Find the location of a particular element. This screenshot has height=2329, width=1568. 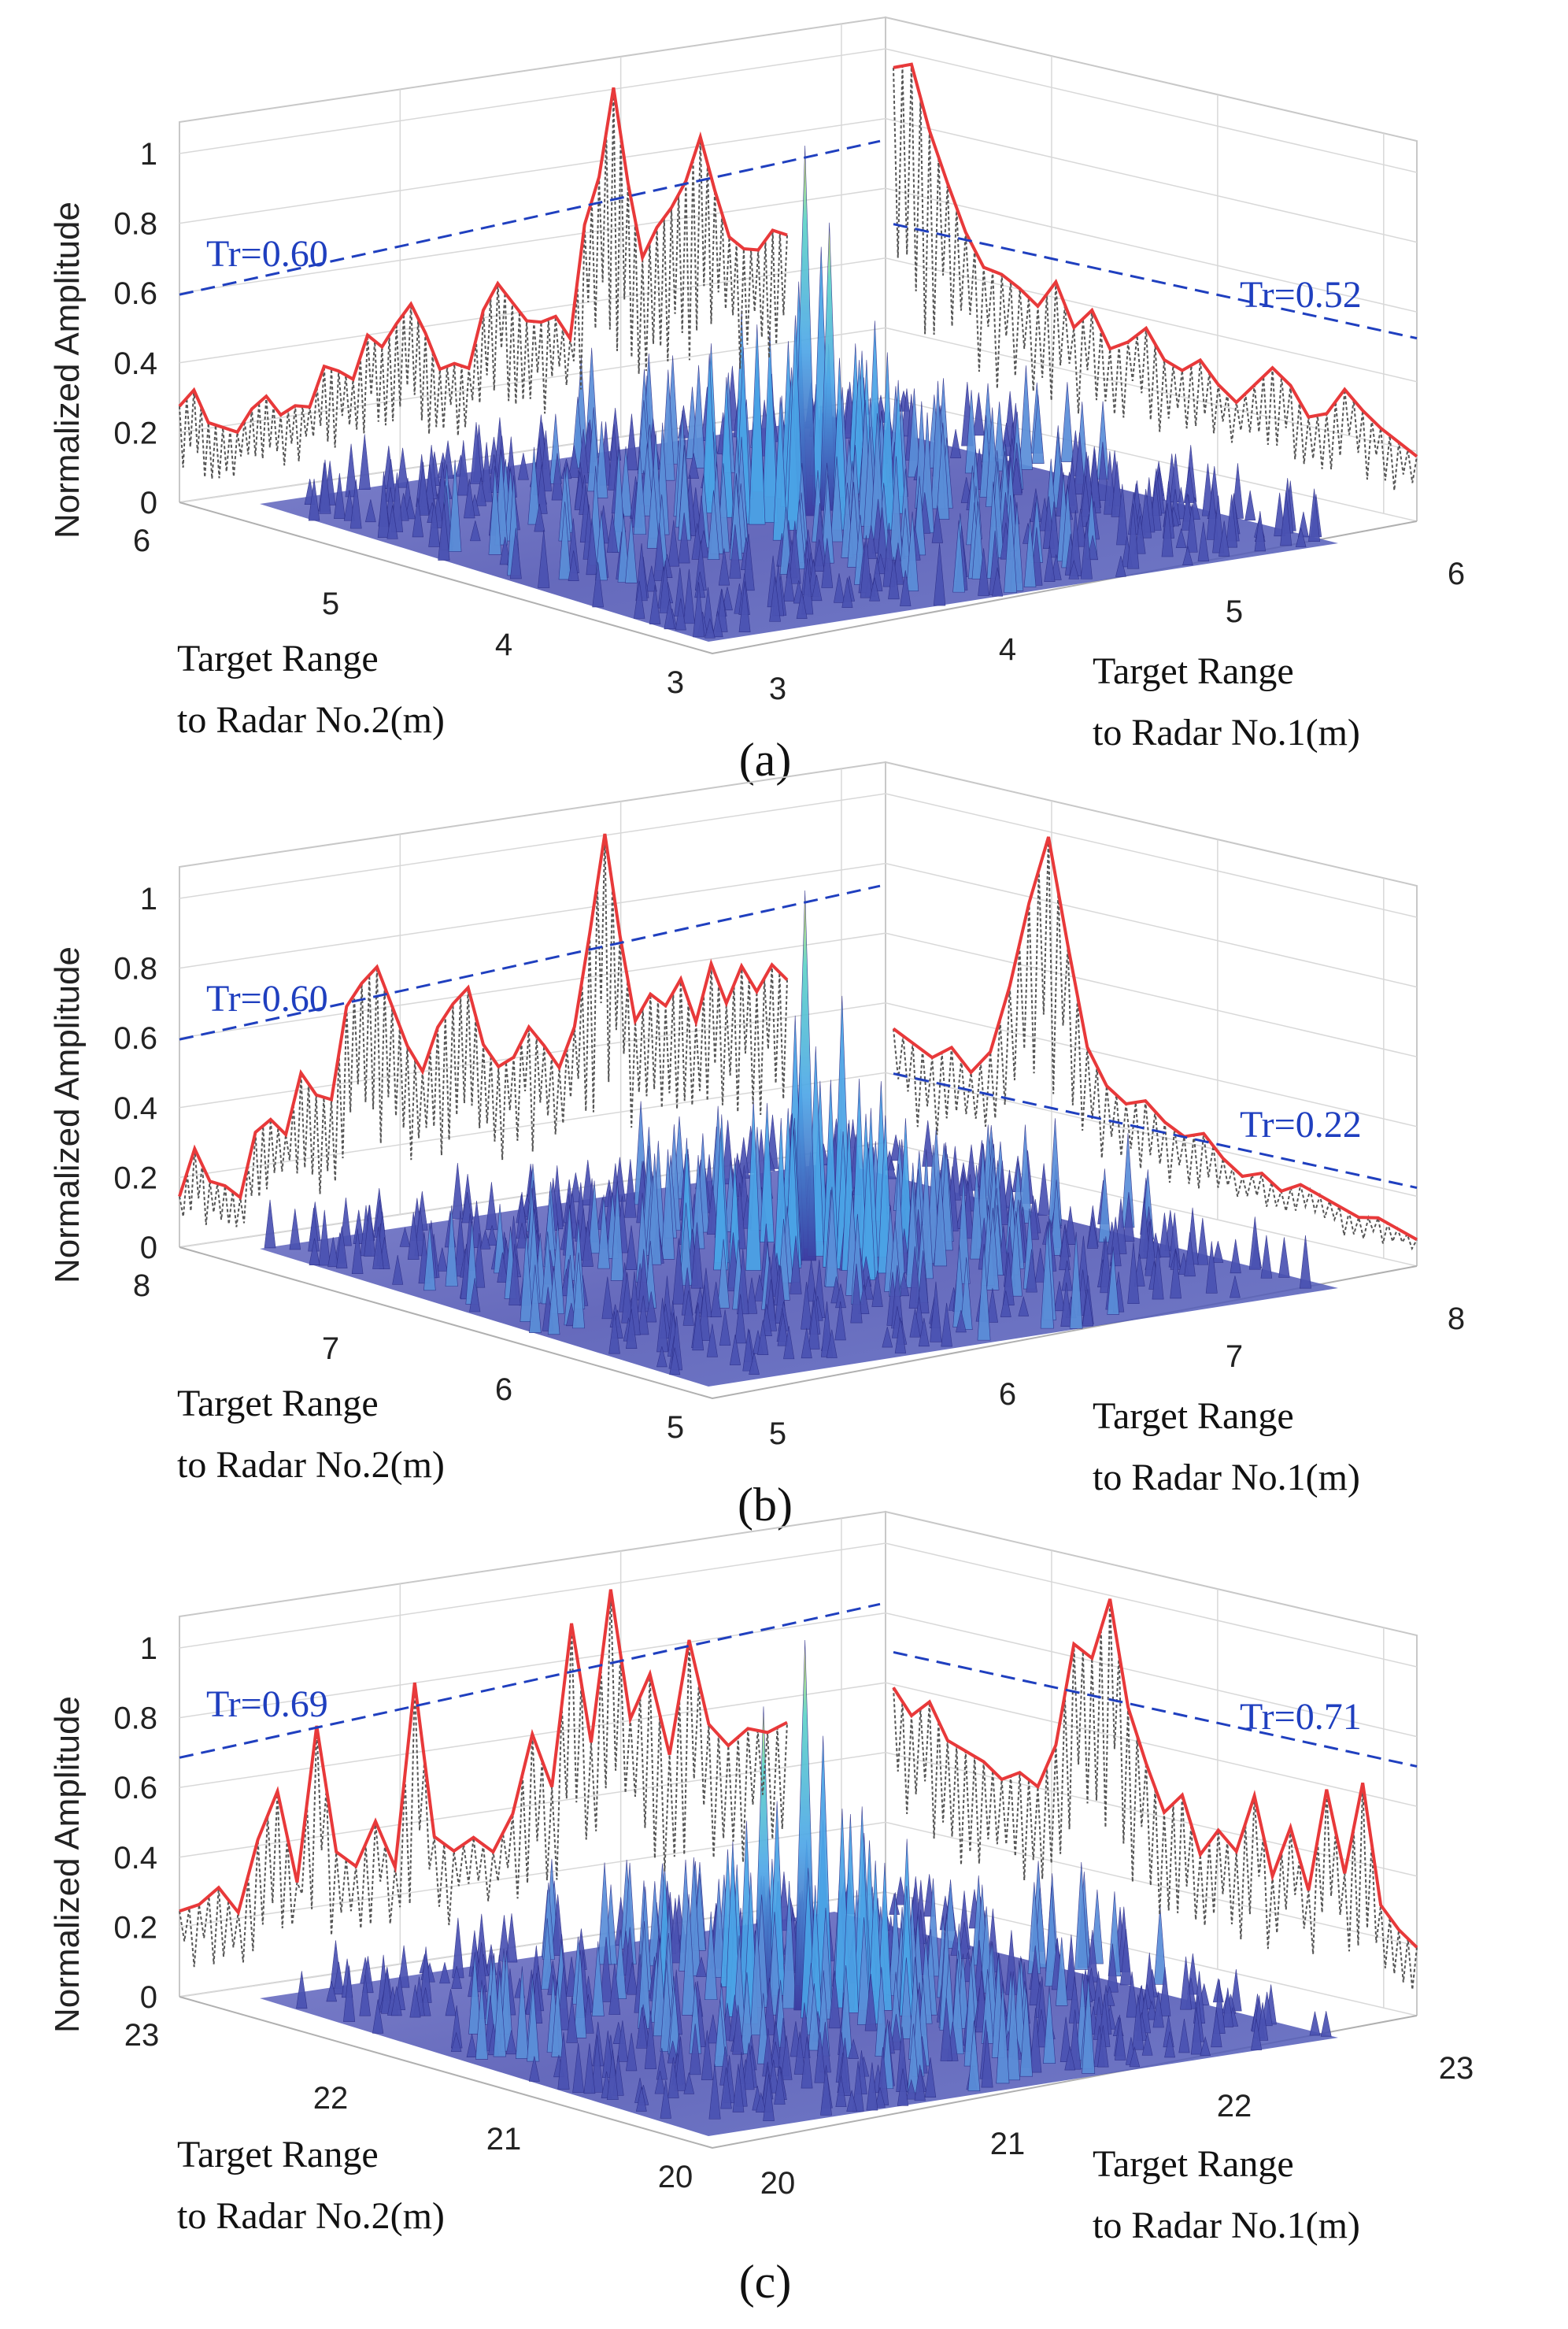

threshold-line-radar2-a is located at coordinates (530, 217).